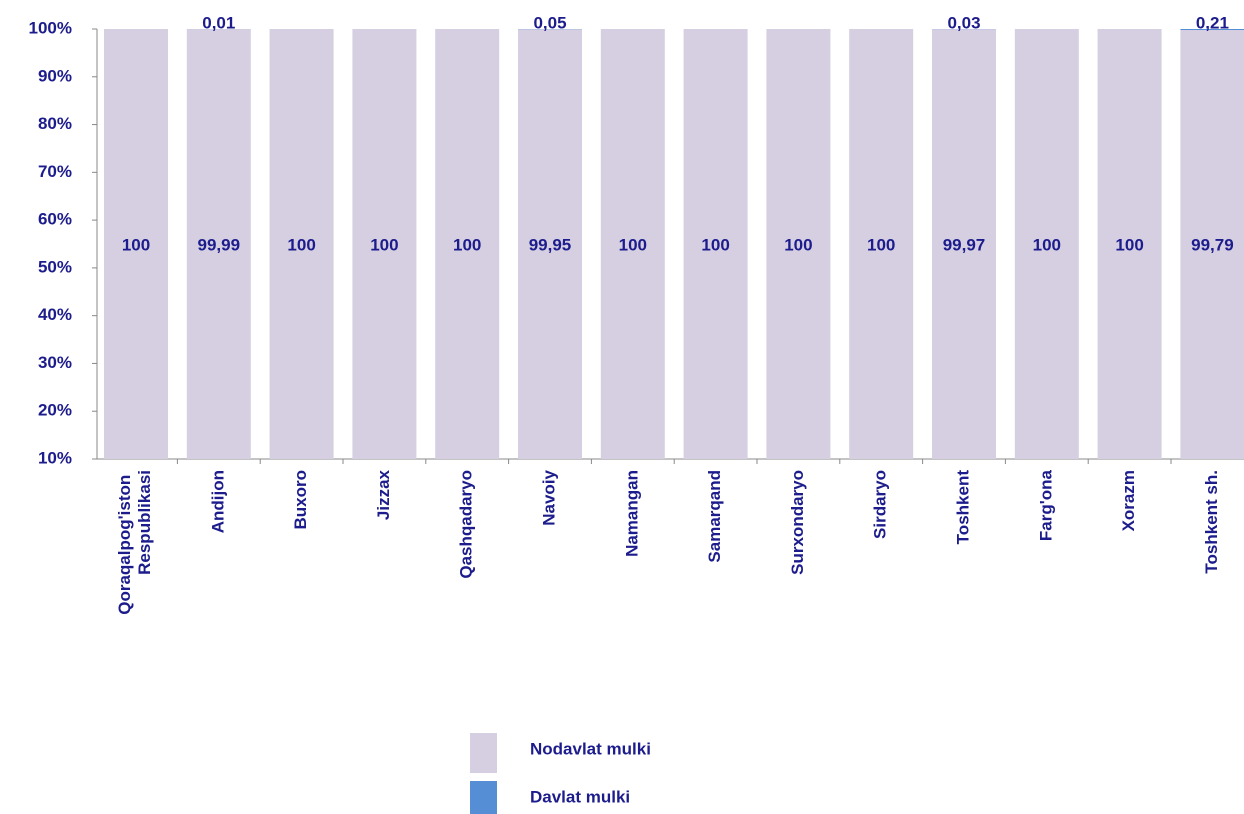 The width and height of the screenshot is (1244, 814). I want to click on legend-label: Davlat mulki, so click(580, 796).